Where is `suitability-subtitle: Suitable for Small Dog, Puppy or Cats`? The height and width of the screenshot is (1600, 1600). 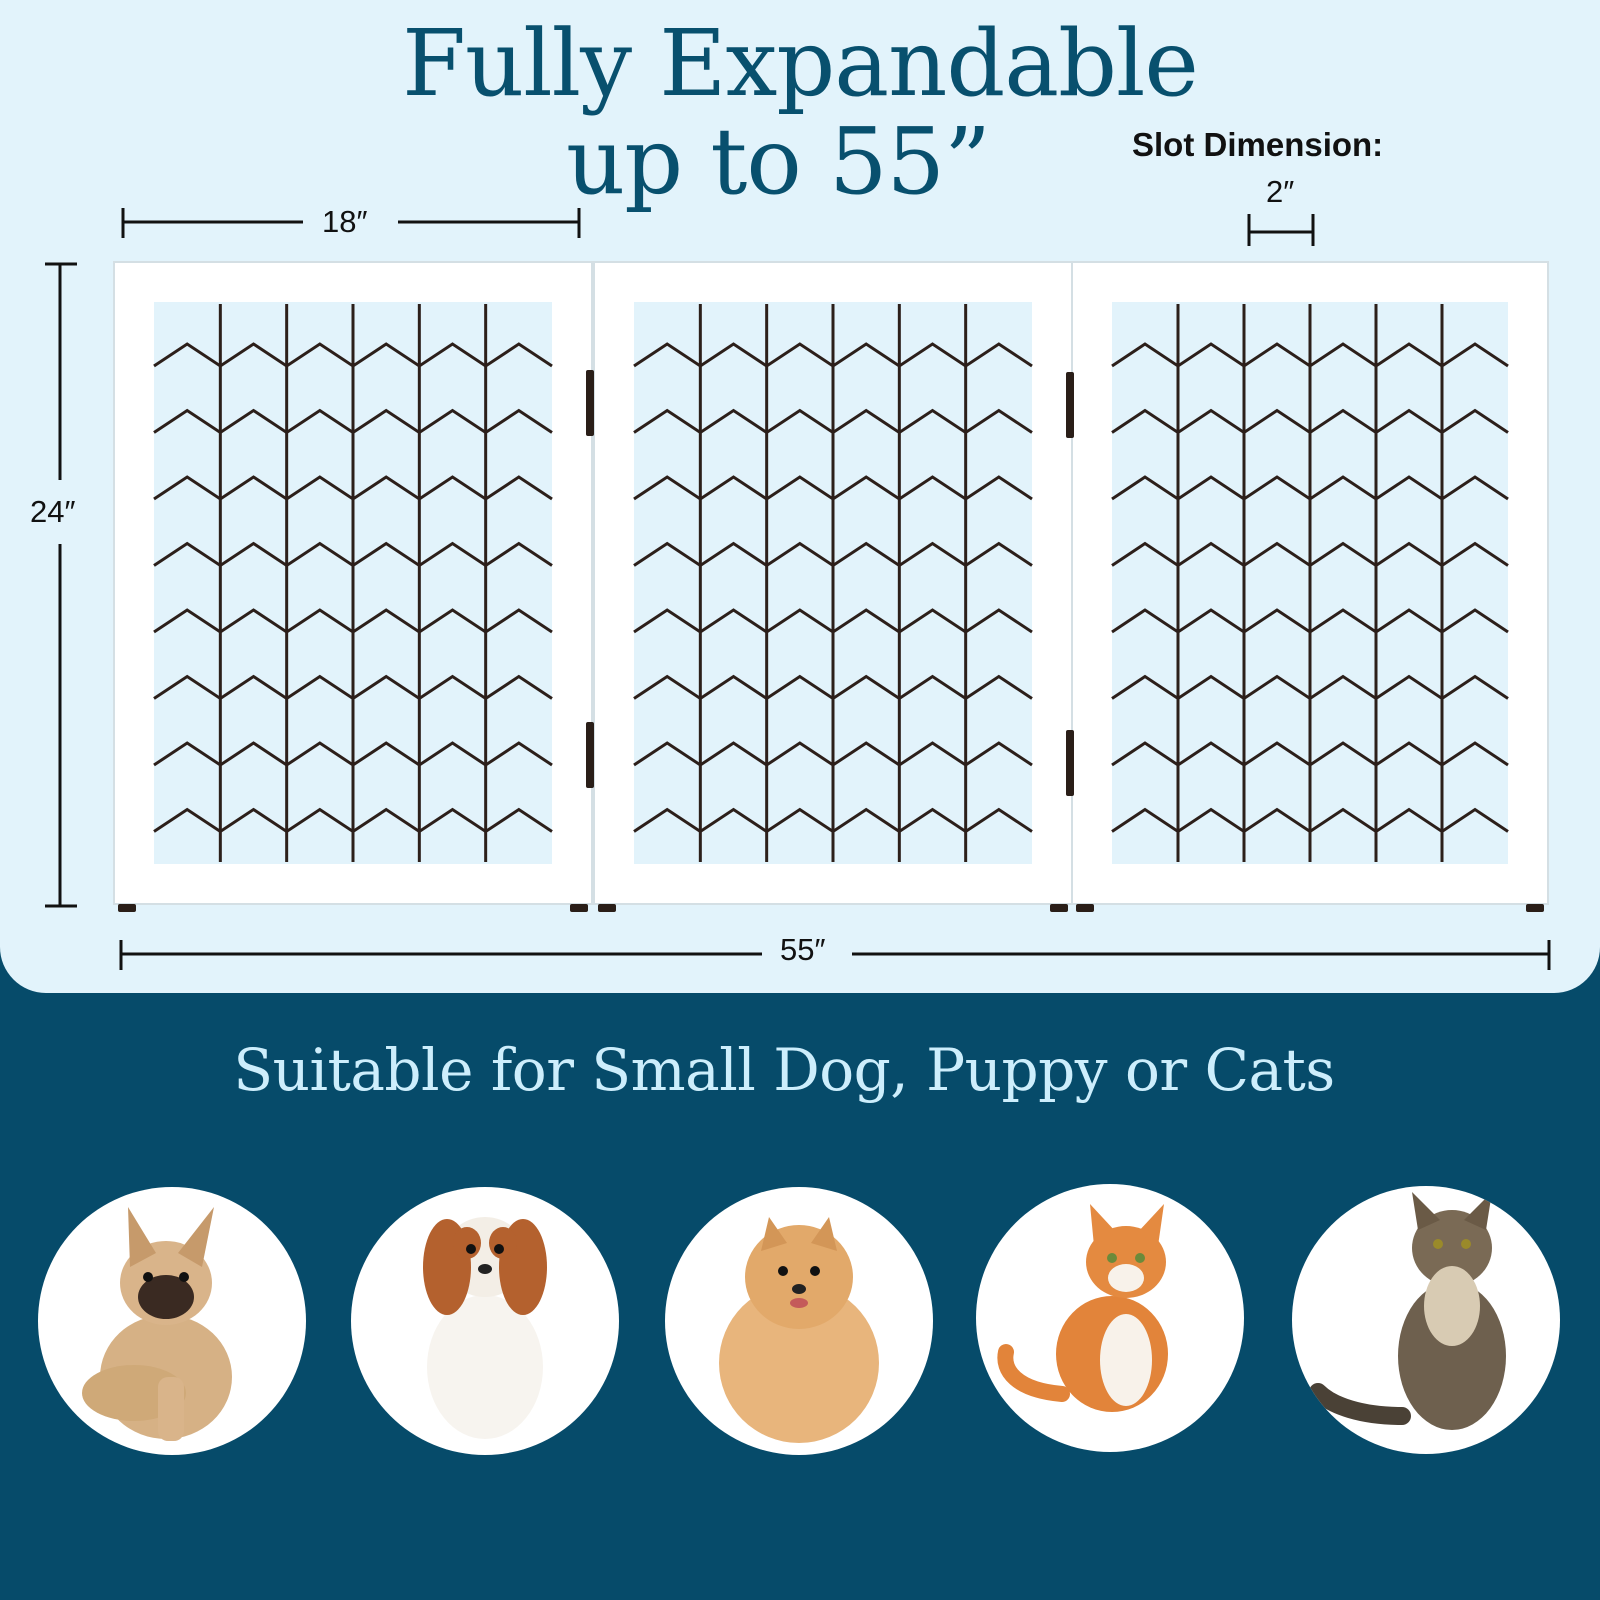
suitability-subtitle: Suitable for Small Dog, Puppy or Cats is located at coordinates (784, 1070).